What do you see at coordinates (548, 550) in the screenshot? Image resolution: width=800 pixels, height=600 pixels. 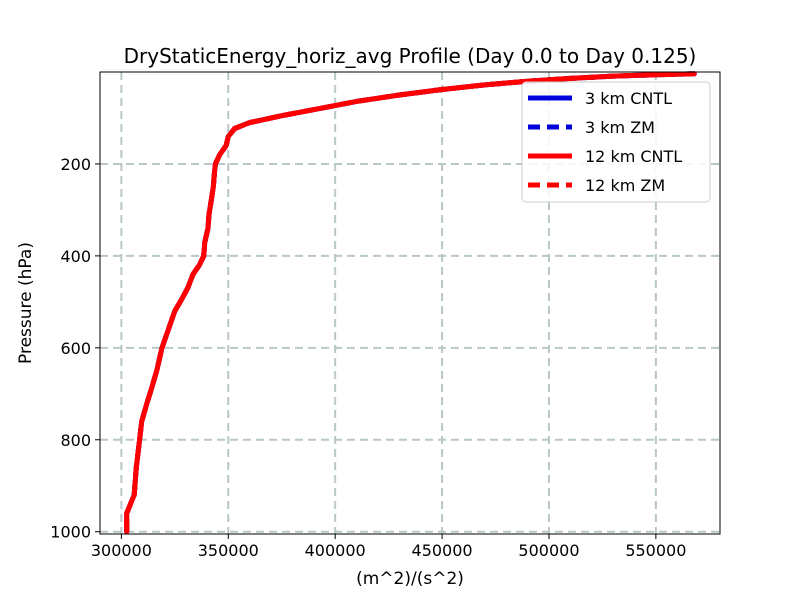 I see `x-tick-label: 500000` at bounding box center [548, 550].